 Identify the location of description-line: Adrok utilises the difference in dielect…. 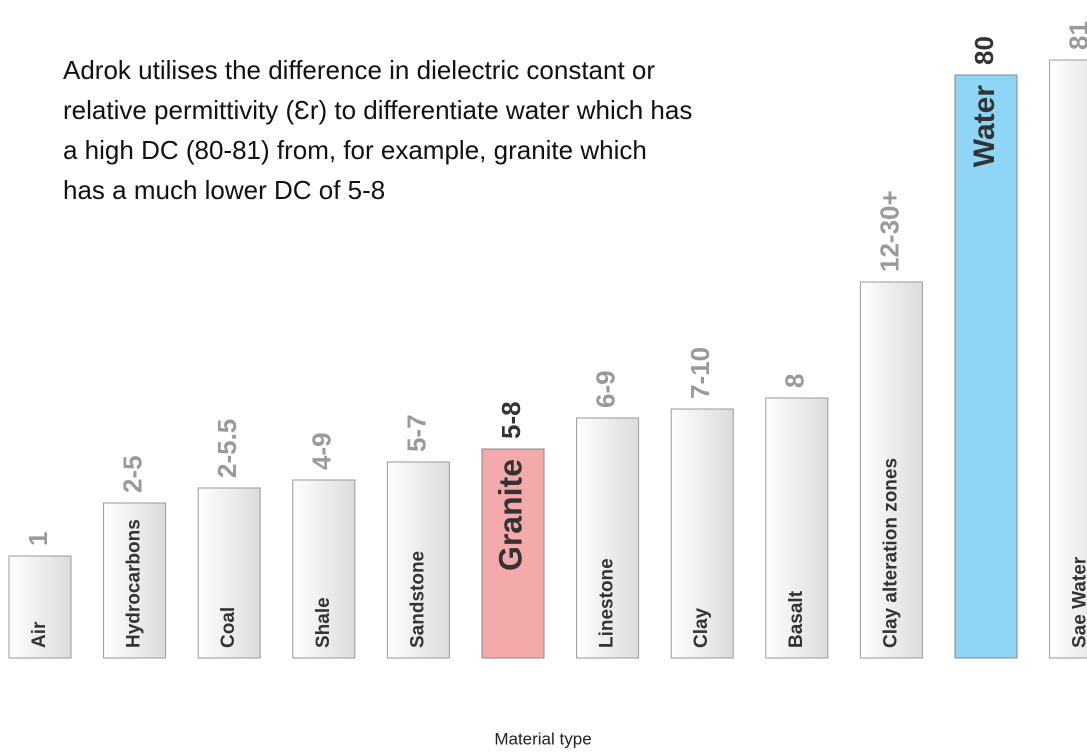
(359, 70).